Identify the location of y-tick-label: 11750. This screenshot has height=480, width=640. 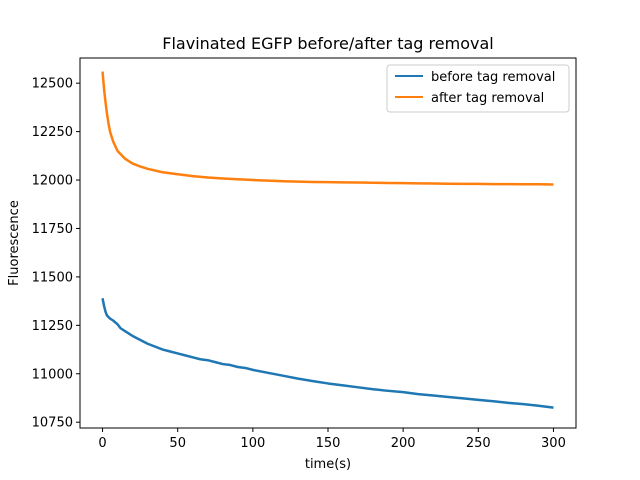
(52, 229).